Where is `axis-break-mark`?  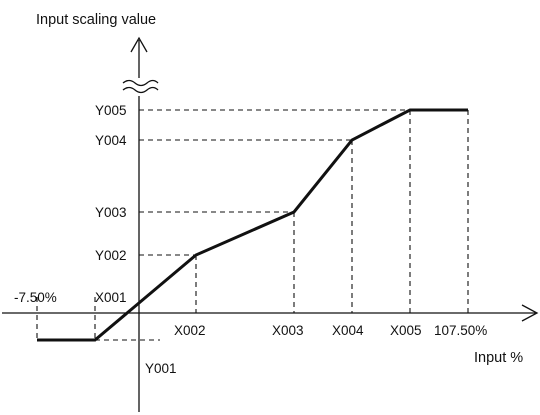
axis-break-mark is located at coordinates (140, 86).